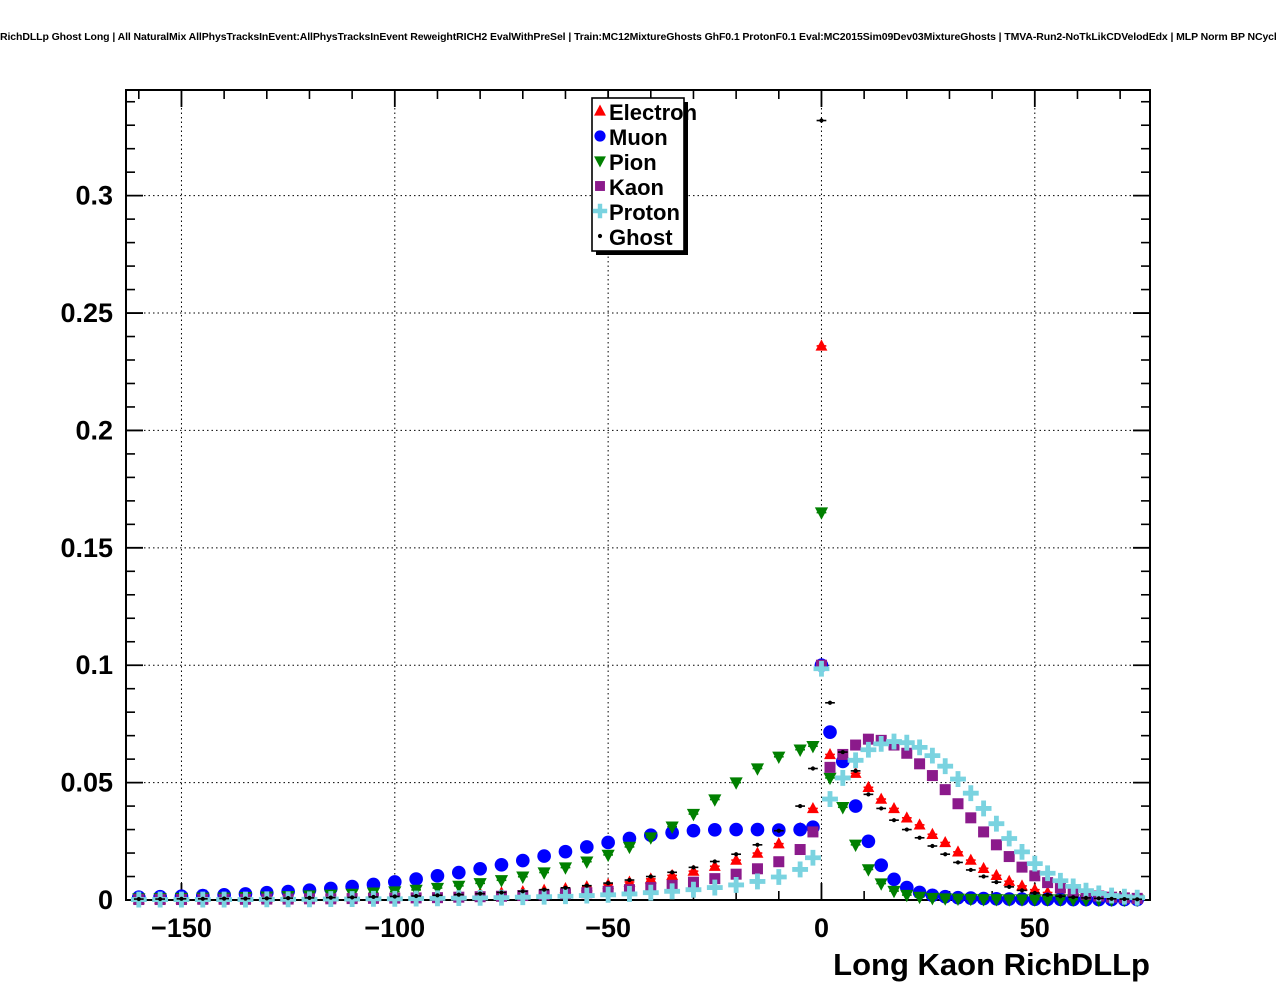 This screenshot has width=1276, height=996. Describe the element at coordinates (94, 665) in the screenshot. I see `y-tick-label: 0.1` at that location.